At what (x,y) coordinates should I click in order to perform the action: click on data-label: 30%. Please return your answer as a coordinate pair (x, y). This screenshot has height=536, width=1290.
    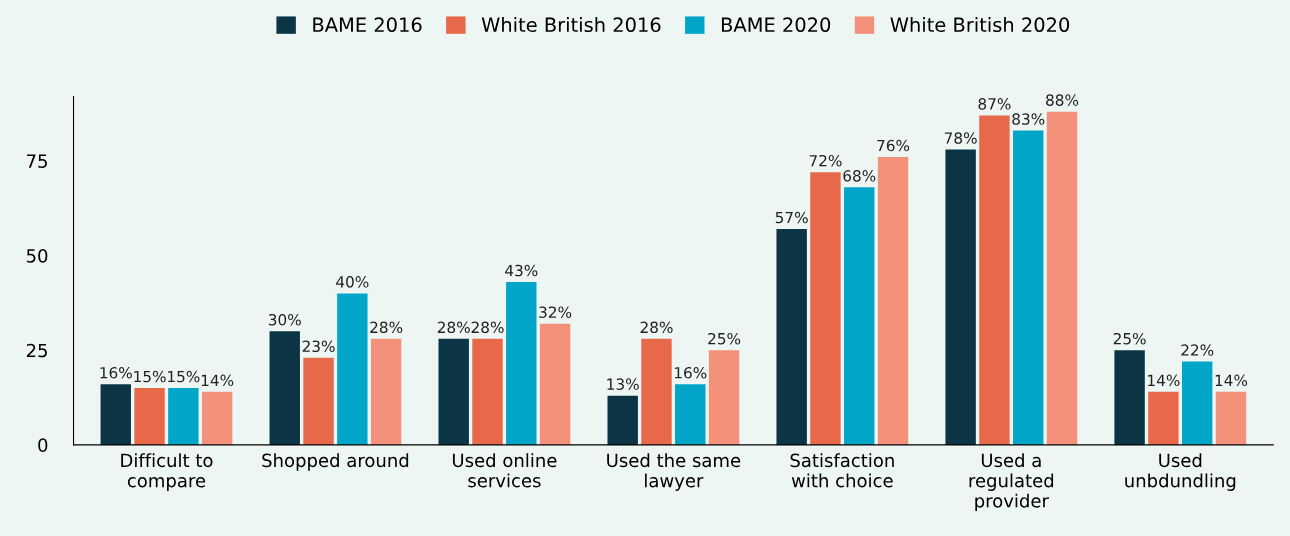
    Looking at the image, I should click on (284, 319).